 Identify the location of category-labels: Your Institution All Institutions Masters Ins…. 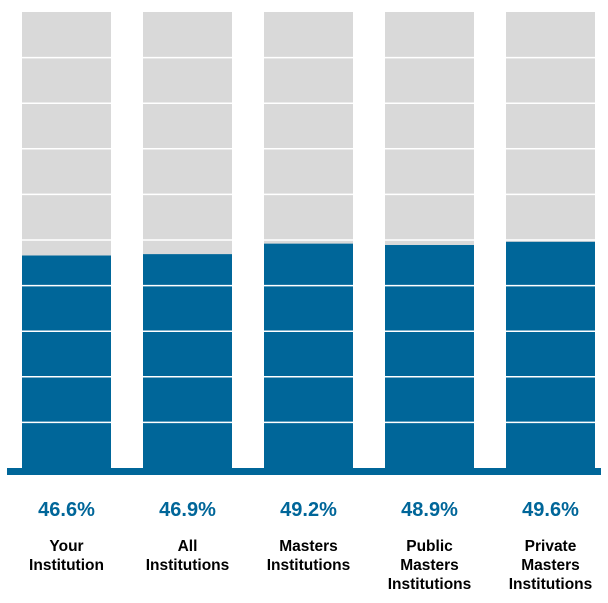
(310, 565).